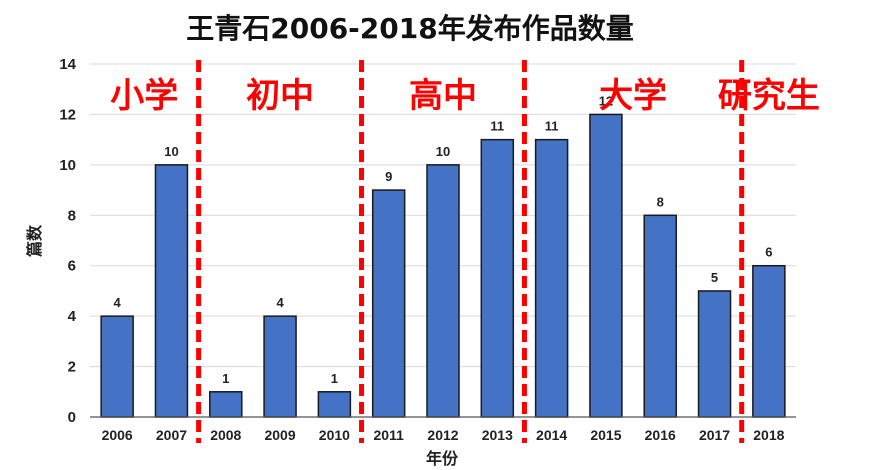 Image resolution: width=882 pixels, height=470 pixels. What do you see at coordinates (768, 435) in the screenshot?
I see `x-tick-label: 2018` at bounding box center [768, 435].